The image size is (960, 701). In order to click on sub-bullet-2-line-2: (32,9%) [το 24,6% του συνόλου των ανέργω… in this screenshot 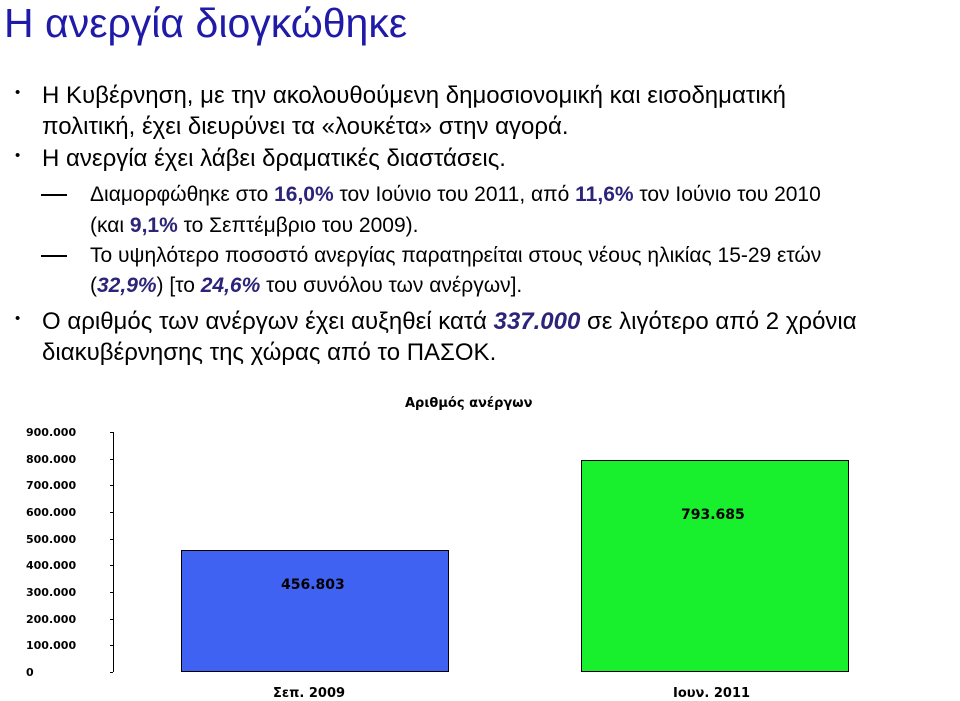, I will do `click(306, 285)`.